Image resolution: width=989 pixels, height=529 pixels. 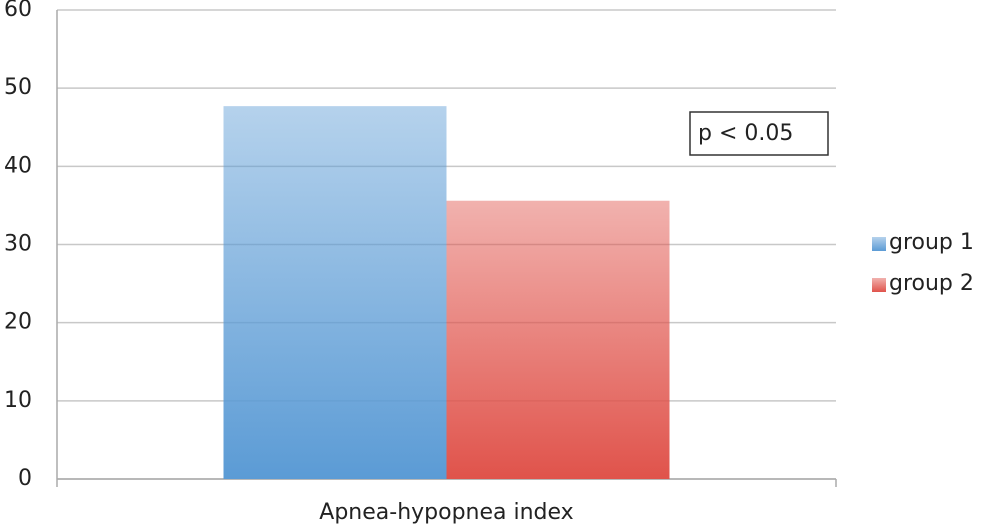 What do you see at coordinates (25, 478) in the screenshot?
I see `y-tick-label: 0` at bounding box center [25, 478].